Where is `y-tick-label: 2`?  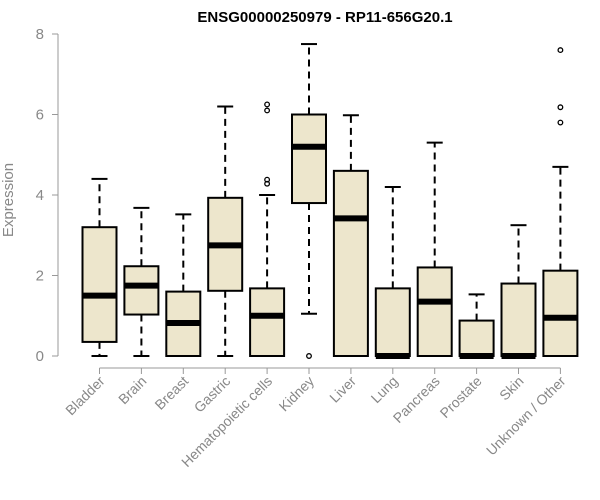 y-tick-label: 2 is located at coordinates (40, 276).